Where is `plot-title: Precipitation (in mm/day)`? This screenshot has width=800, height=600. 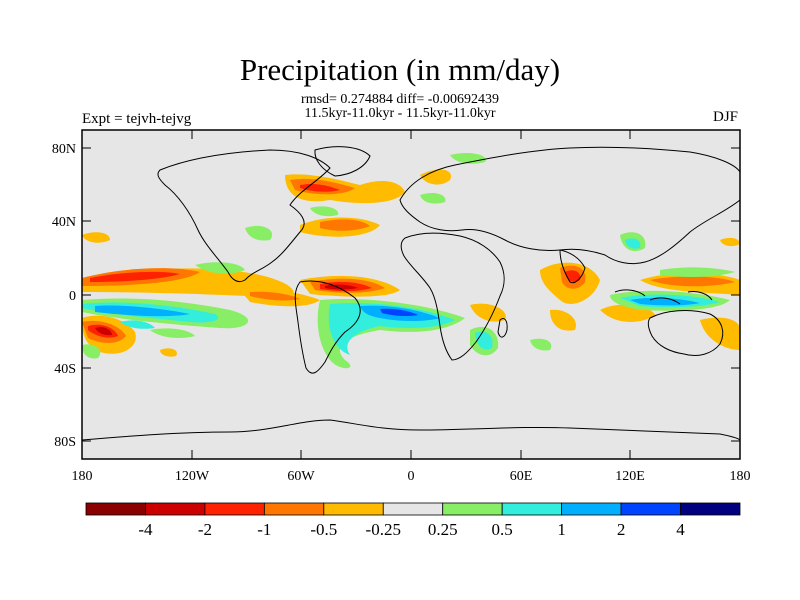 plot-title: Precipitation (in mm/day) is located at coordinates (400, 69).